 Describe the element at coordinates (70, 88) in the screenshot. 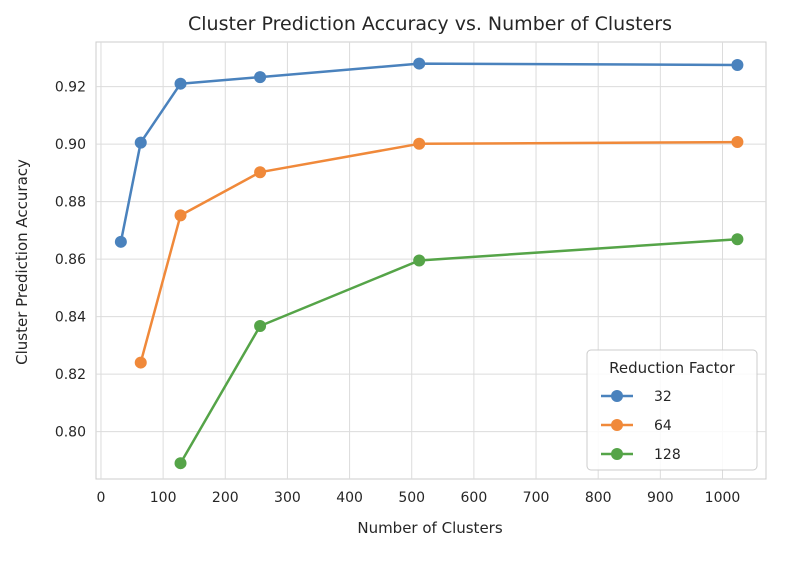

I see `y-tick-label: 0.92` at that location.